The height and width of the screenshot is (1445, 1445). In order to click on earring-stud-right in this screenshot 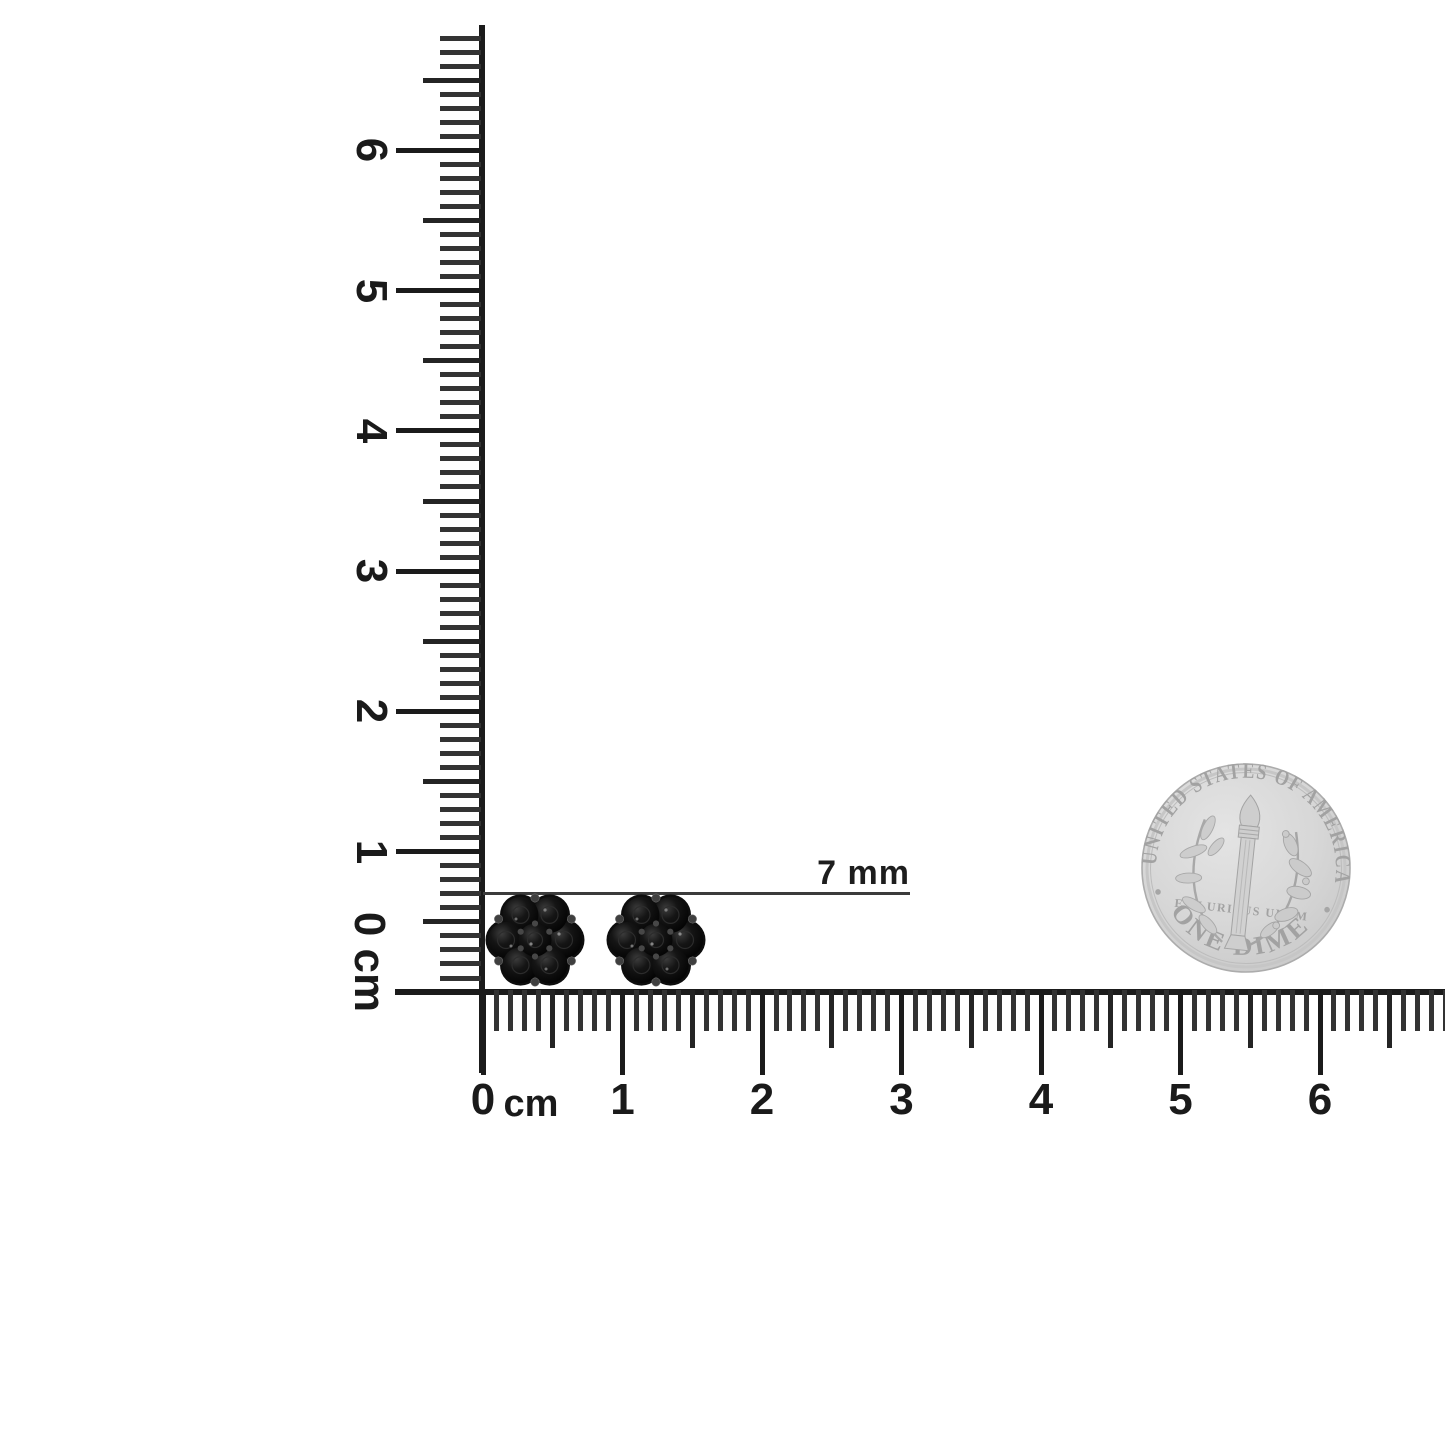, I will do `click(656, 940)`.